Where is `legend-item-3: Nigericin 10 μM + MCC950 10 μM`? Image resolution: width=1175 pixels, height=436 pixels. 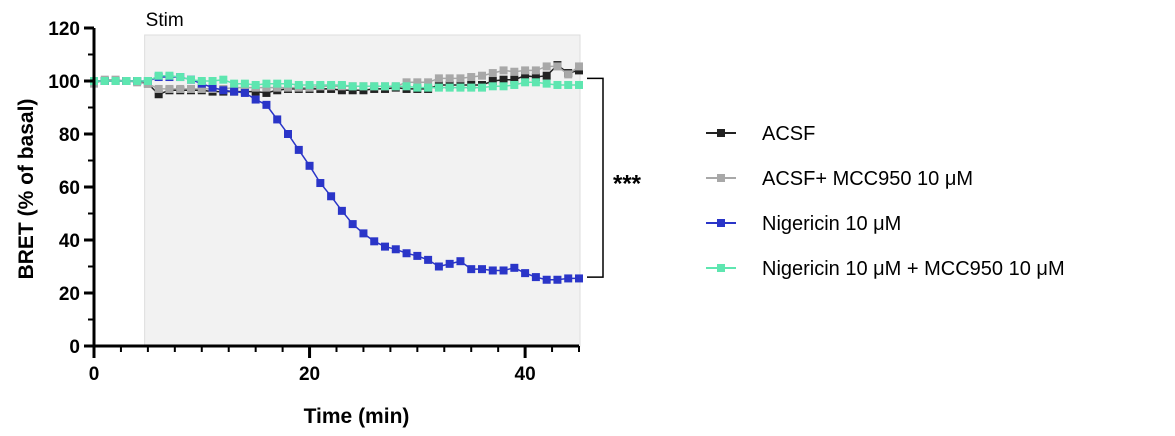 legend-item-3: Nigericin 10 μM + MCC950 10 μM is located at coordinates (885, 269).